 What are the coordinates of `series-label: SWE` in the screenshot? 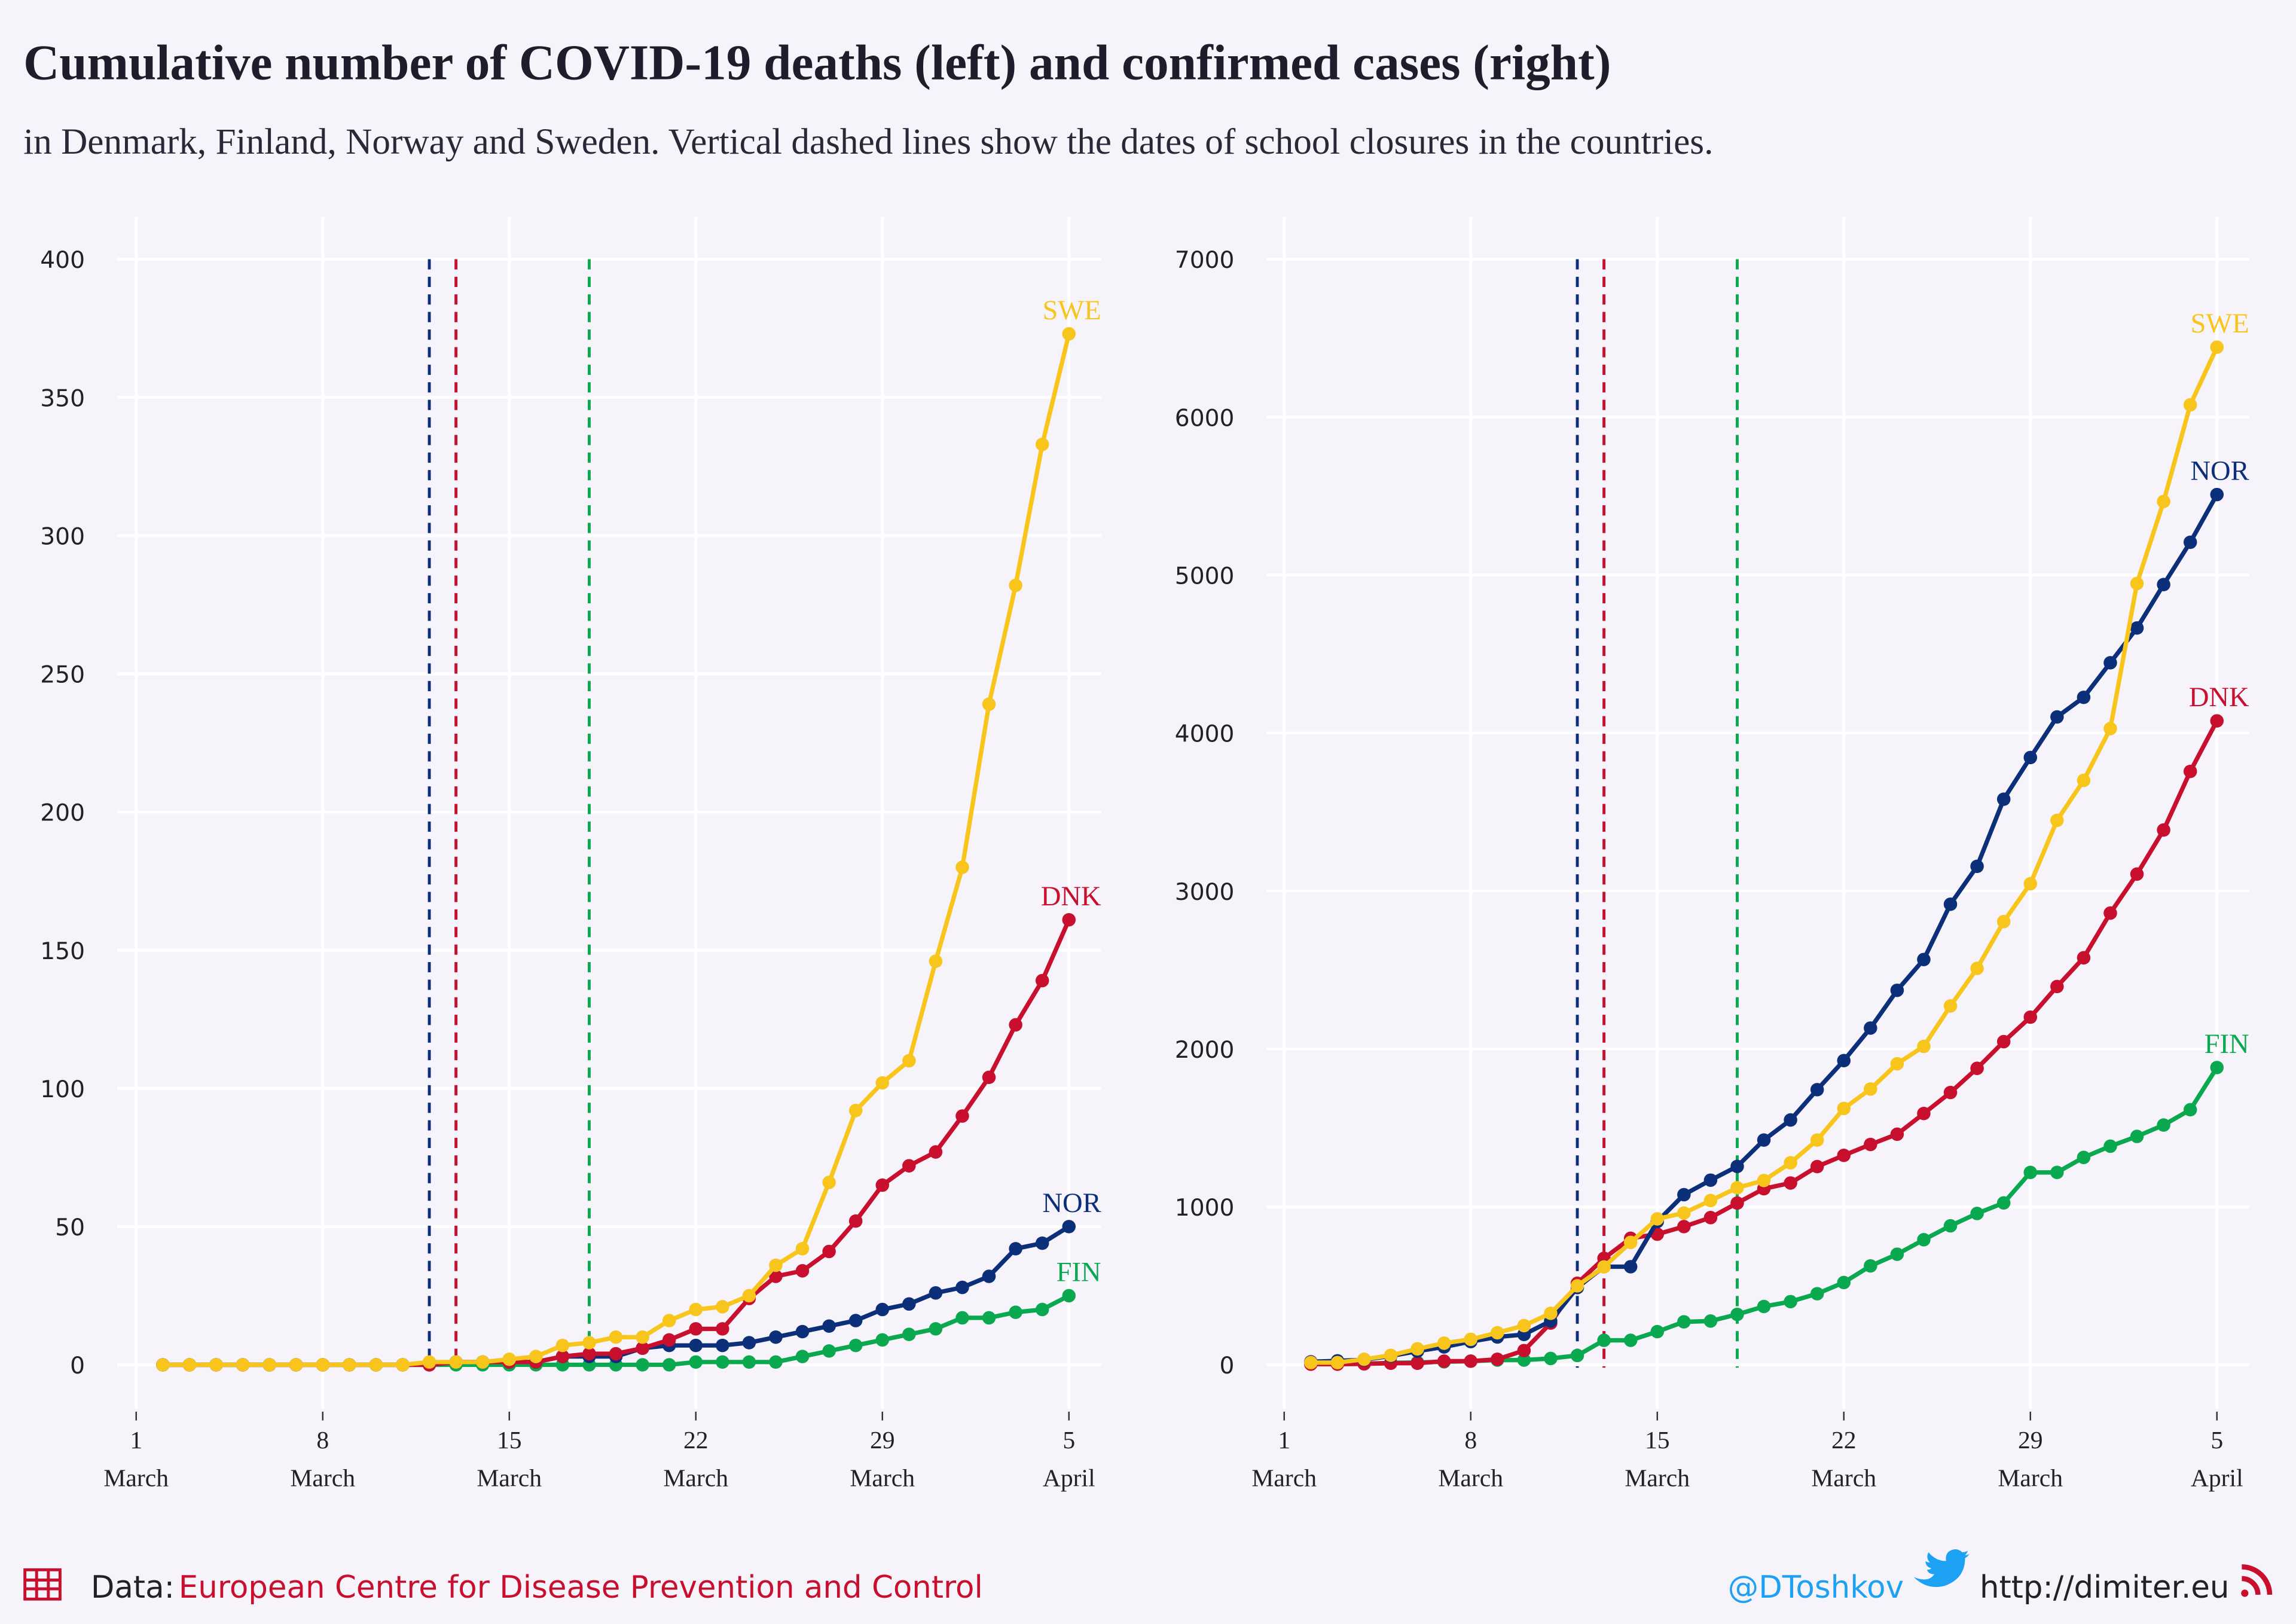 It's located at (1071, 310).